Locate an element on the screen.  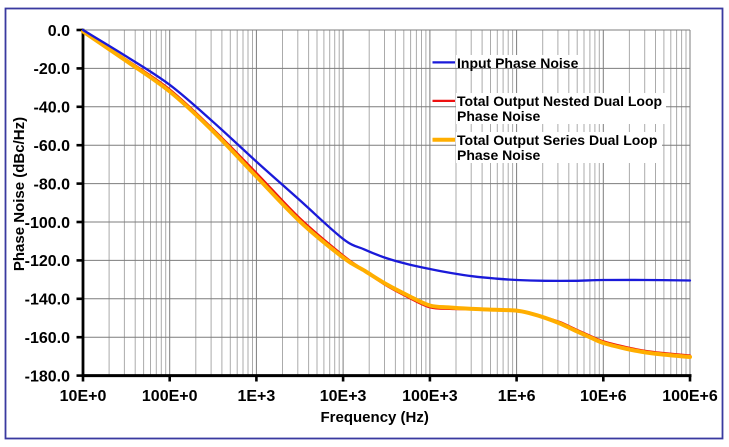
svg-text: 0.0 is located at coordinates (59, 31).